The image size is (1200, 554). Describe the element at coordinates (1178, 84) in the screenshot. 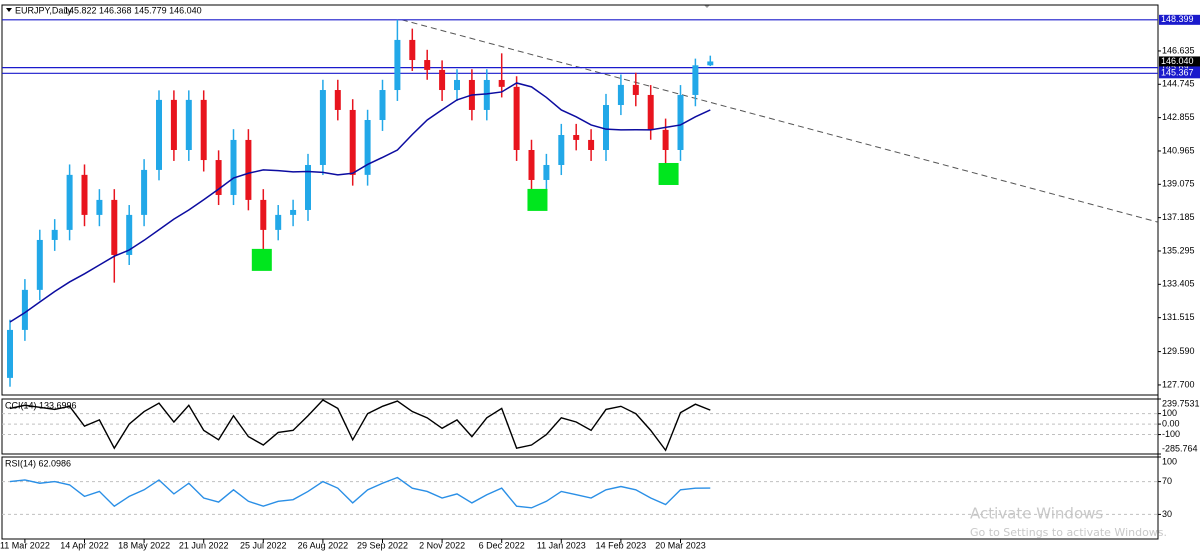

I see `y-tick-label: 144.745` at that location.